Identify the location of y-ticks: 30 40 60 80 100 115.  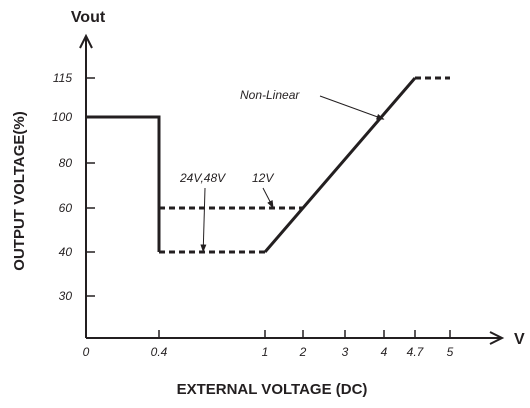
(73, 187).